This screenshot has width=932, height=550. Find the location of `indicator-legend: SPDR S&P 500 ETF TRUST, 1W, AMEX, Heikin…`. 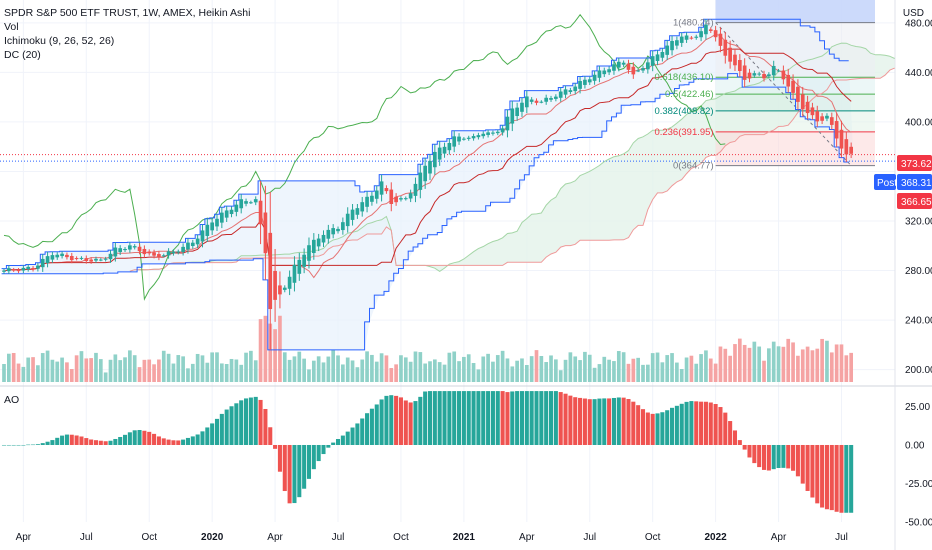

indicator-legend: SPDR S&P 500 ETF TRUST, 1W, AMEX, Heikin… is located at coordinates (127, 34).